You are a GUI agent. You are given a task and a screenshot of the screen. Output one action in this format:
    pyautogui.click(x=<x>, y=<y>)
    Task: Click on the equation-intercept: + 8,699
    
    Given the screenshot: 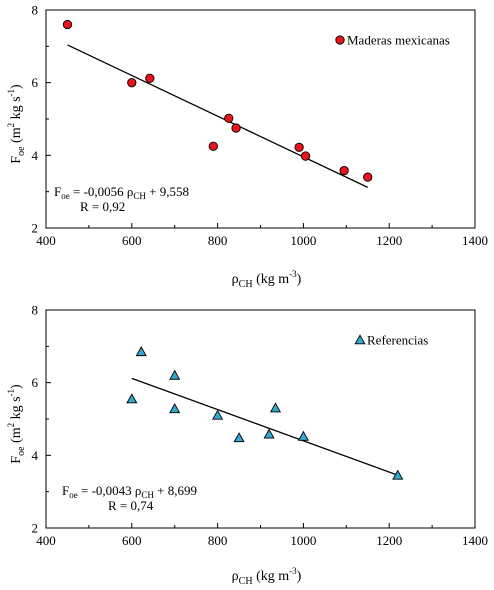 What is the action you would take?
    pyautogui.click(x=175, y=490)
    